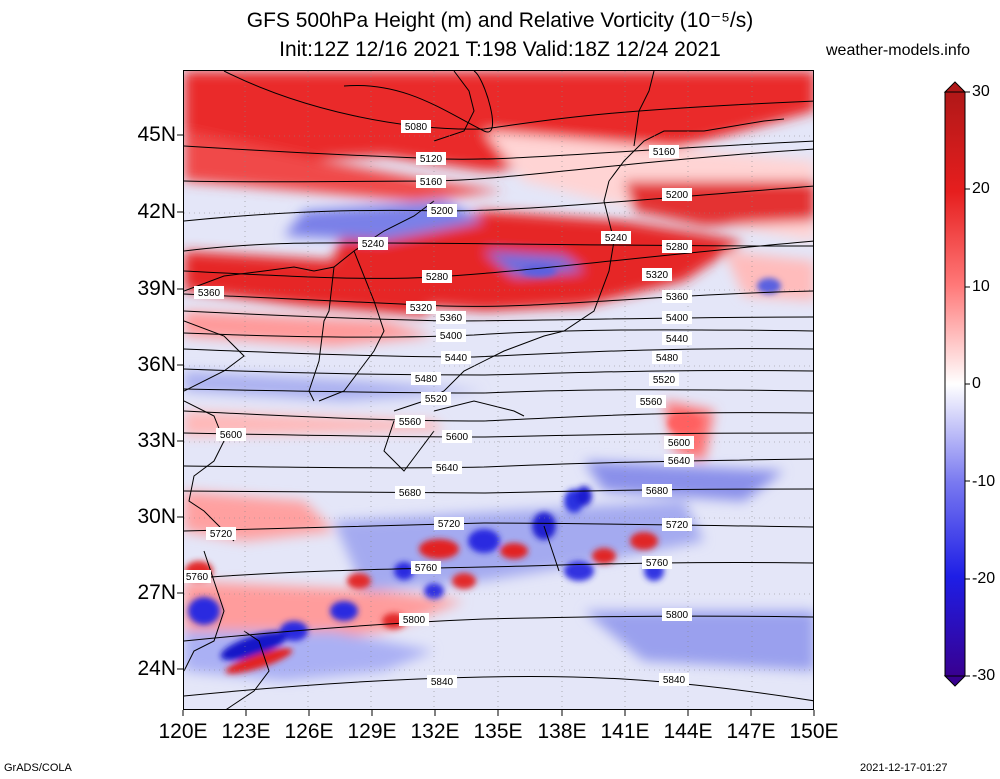  Describe the element at coordinates (183, 731) in the screenshot. I see `lon-label-120e: 120E` at that location.